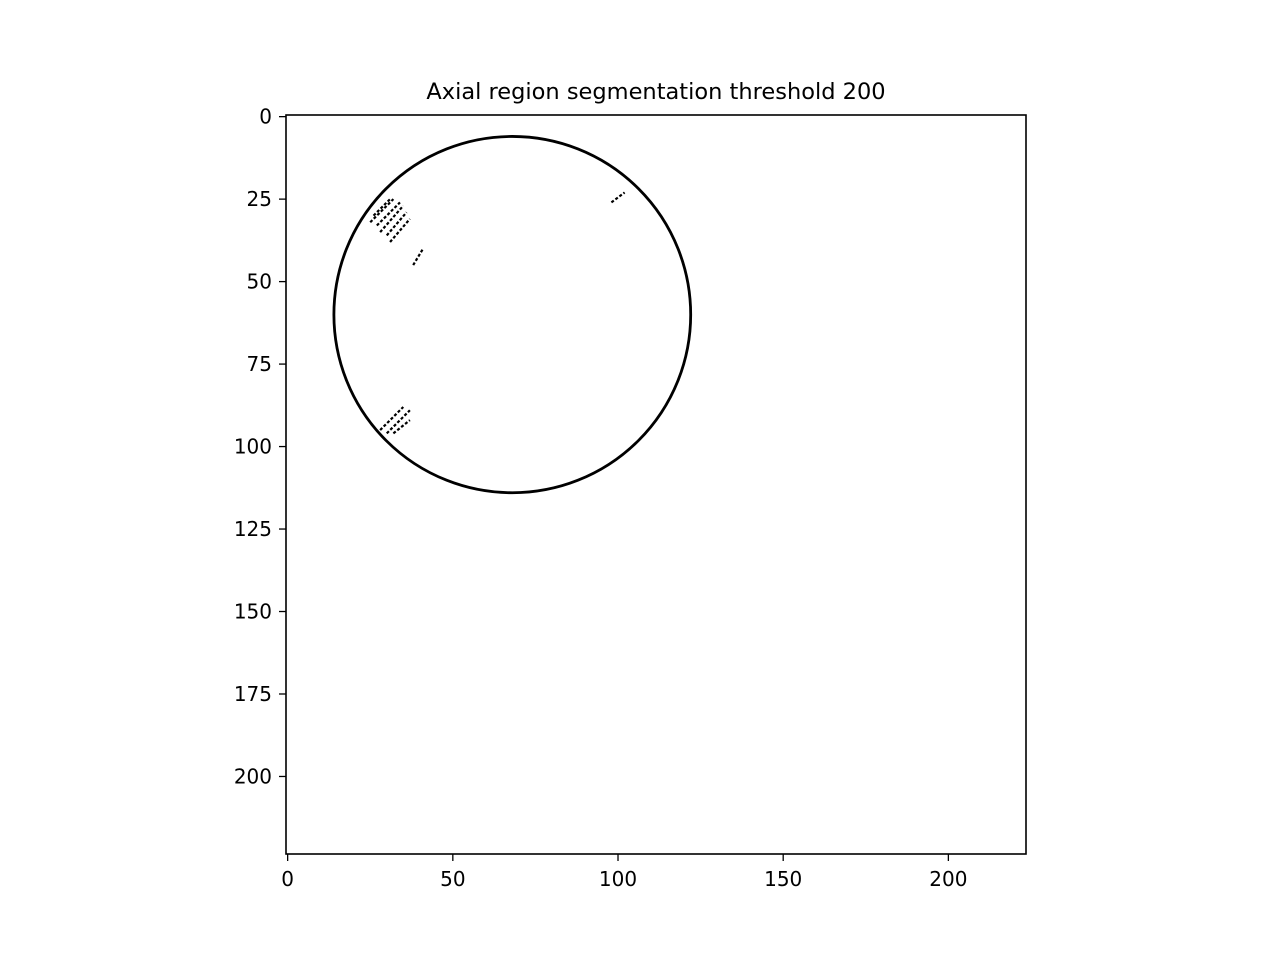 This screenshot has height=960, width=1280. I want to click on x-tick-label: 0, so click(287, 879).